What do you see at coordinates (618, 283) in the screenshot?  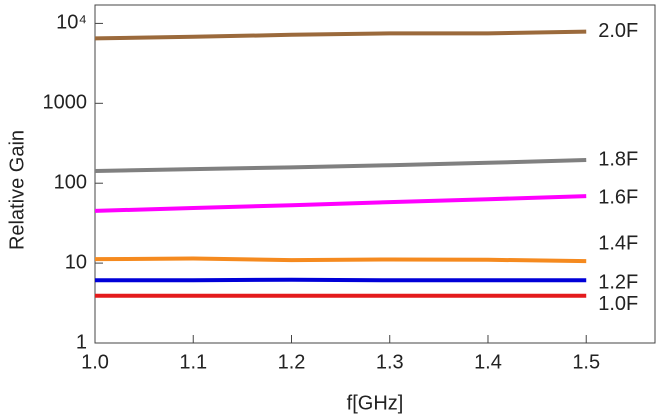 I see `series-label: 1.2F` at bounding box center [618, 283].